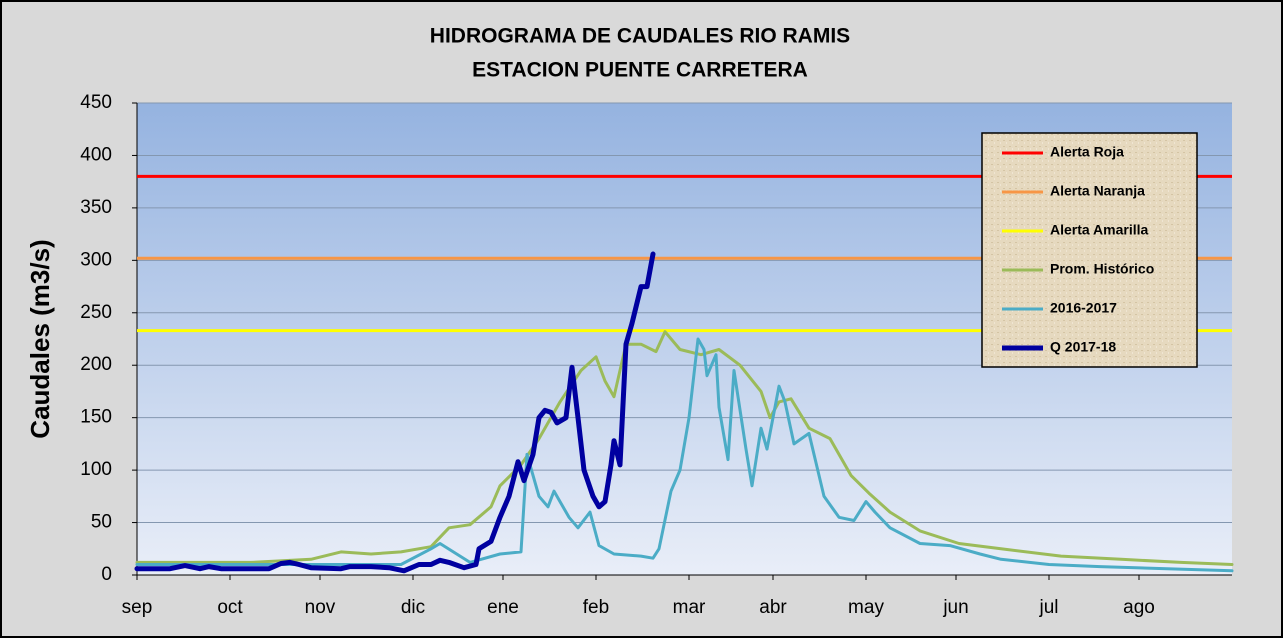 This screenshot has height=638, width=1283. I want to click on x-tick-label: feb, so click(596, 607).